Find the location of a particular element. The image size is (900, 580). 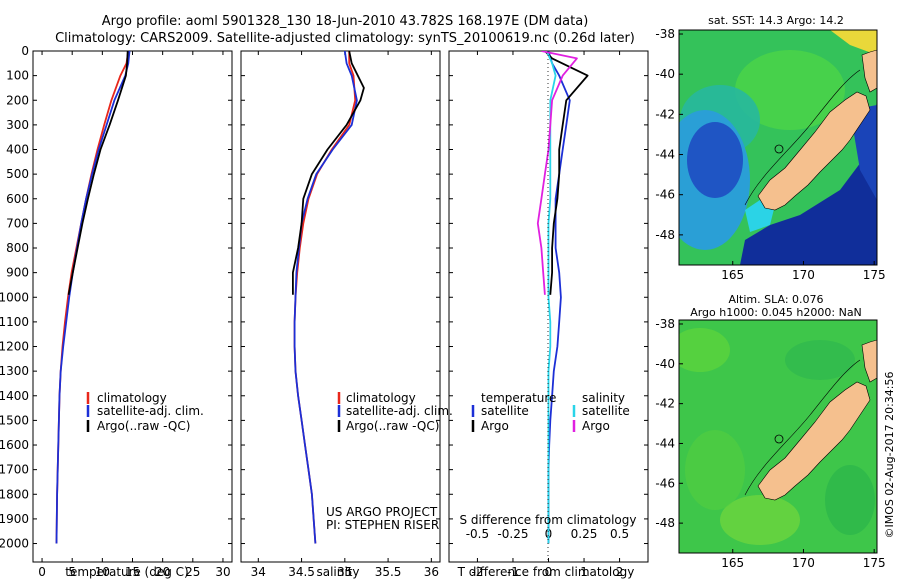

difference-xlabel: T difference from climatology is located at coordinates (546, 572).